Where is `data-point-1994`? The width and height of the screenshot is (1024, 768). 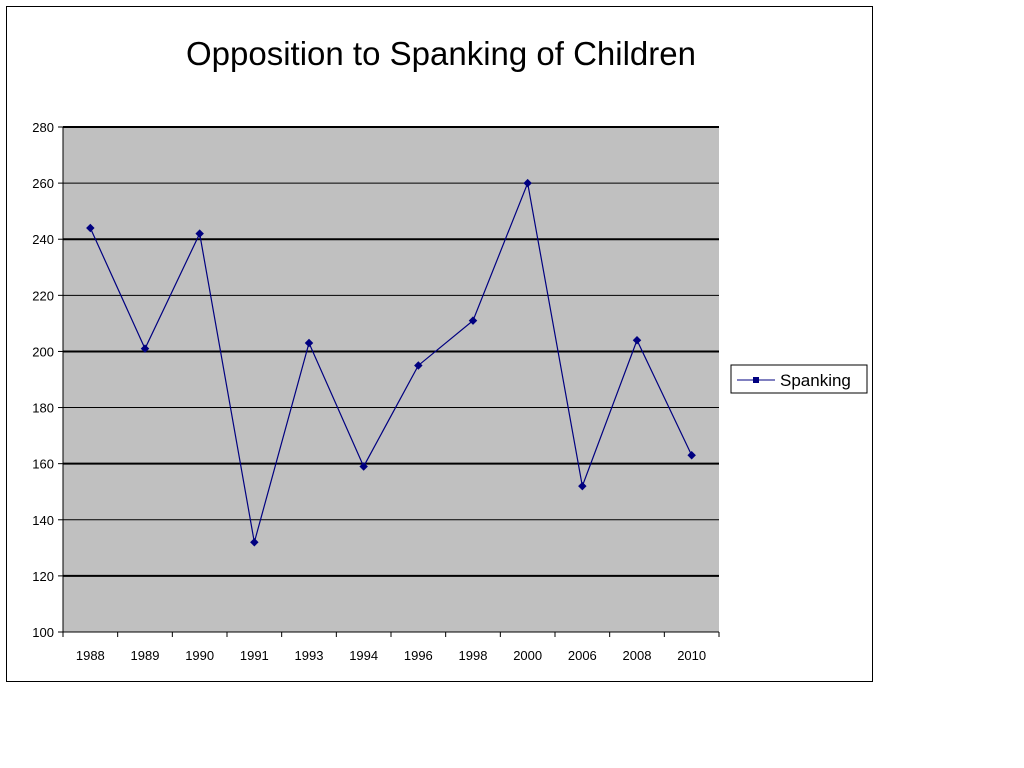 data-point-1994 is located at coordinates (363, 466).